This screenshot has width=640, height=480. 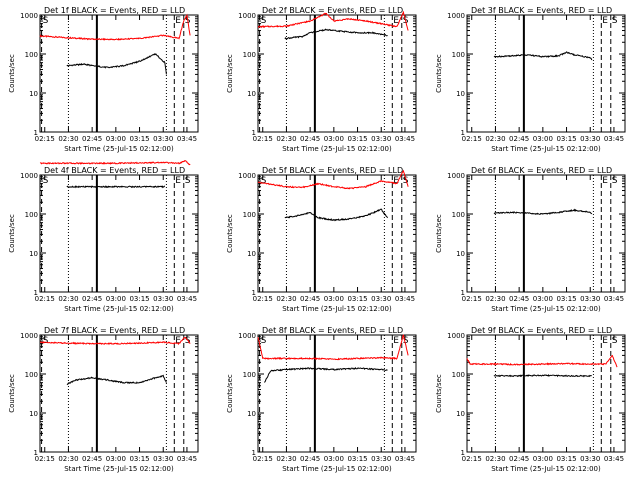 I want to click on panel-title: Det 2f BLACK = Events, RED = LLD, so click(x=332, y=10).